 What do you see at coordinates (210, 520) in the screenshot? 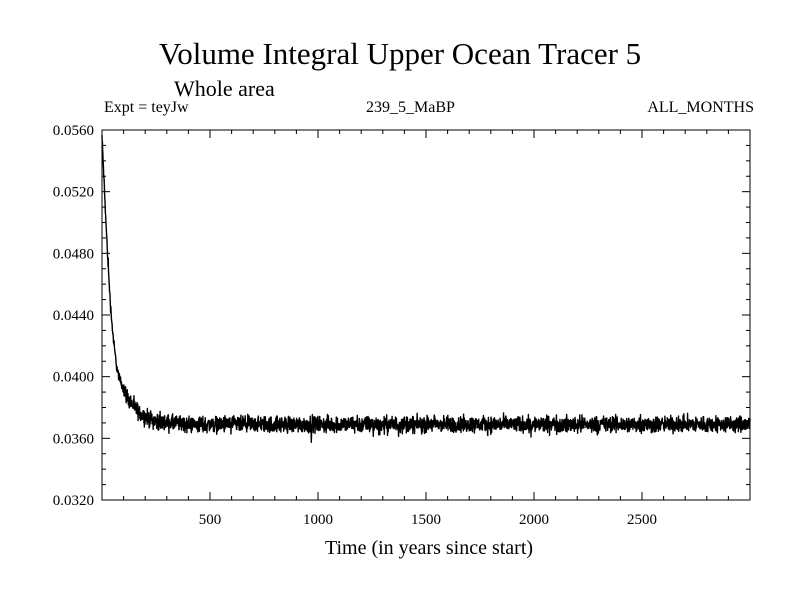
I see `x-tick-label: 500` at bounding box center [210, 520].